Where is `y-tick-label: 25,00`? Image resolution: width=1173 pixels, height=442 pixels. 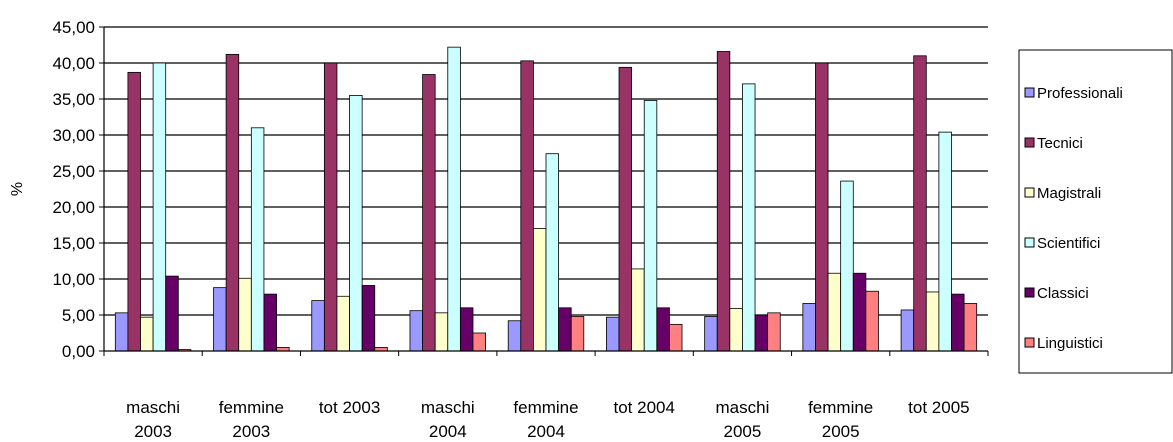 y-tick-label: 25,00 is located at coordinates (73, 171).